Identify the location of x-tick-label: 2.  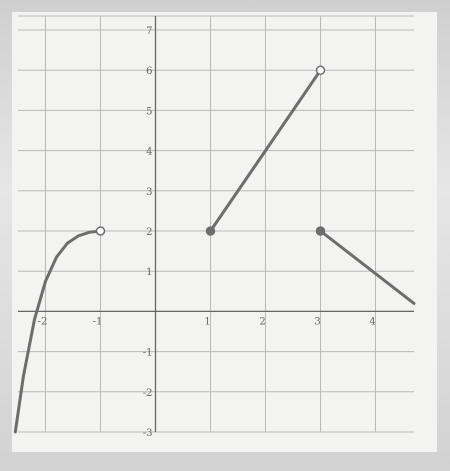
(262, 321).